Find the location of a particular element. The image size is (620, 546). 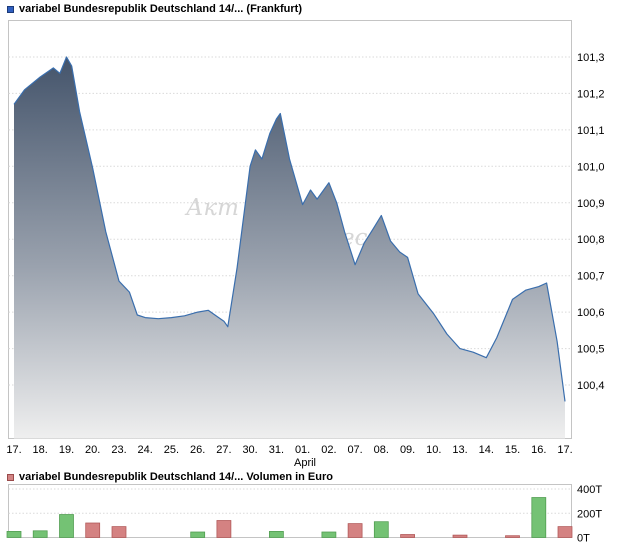

svg-text: 02. is located at coordinates (328, 450).